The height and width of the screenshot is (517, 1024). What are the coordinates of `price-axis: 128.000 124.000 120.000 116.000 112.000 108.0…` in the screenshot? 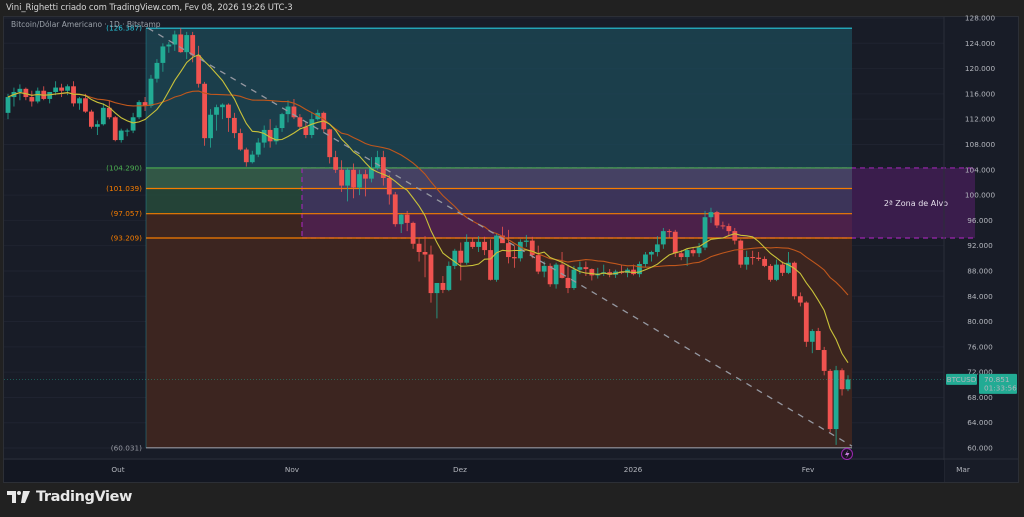 It's located at (980, 233).